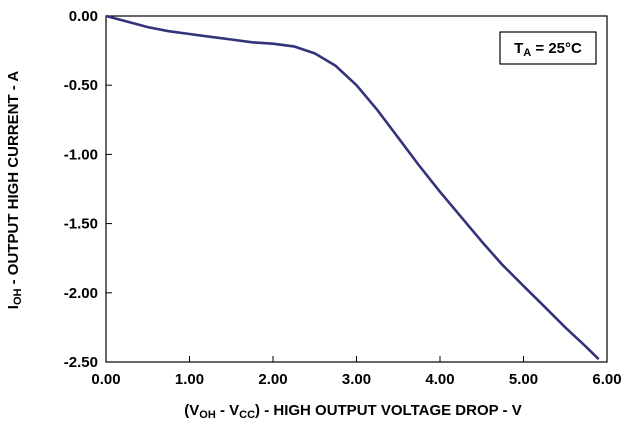 The image size is (639, 427). I want to click on y-tick-label: -1.00, so click(81, 154).